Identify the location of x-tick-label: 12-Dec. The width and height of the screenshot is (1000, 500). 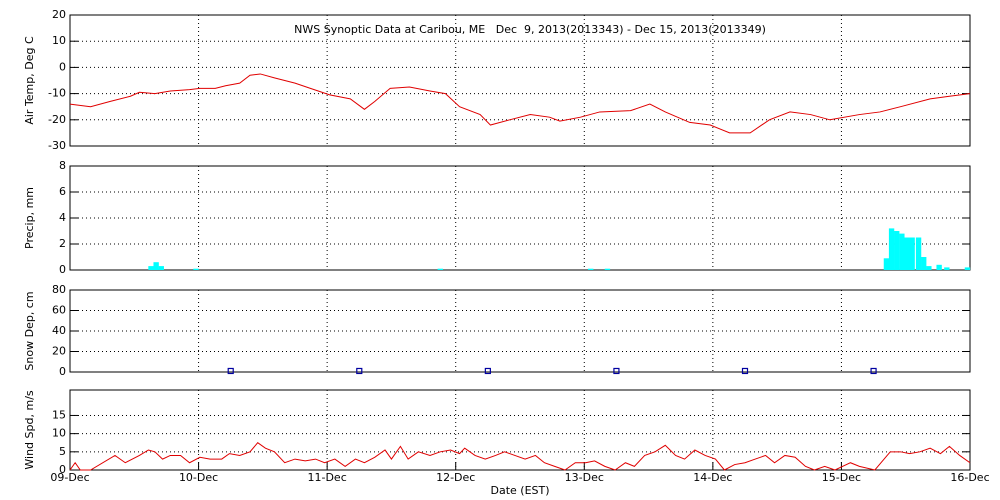
(455, 477).